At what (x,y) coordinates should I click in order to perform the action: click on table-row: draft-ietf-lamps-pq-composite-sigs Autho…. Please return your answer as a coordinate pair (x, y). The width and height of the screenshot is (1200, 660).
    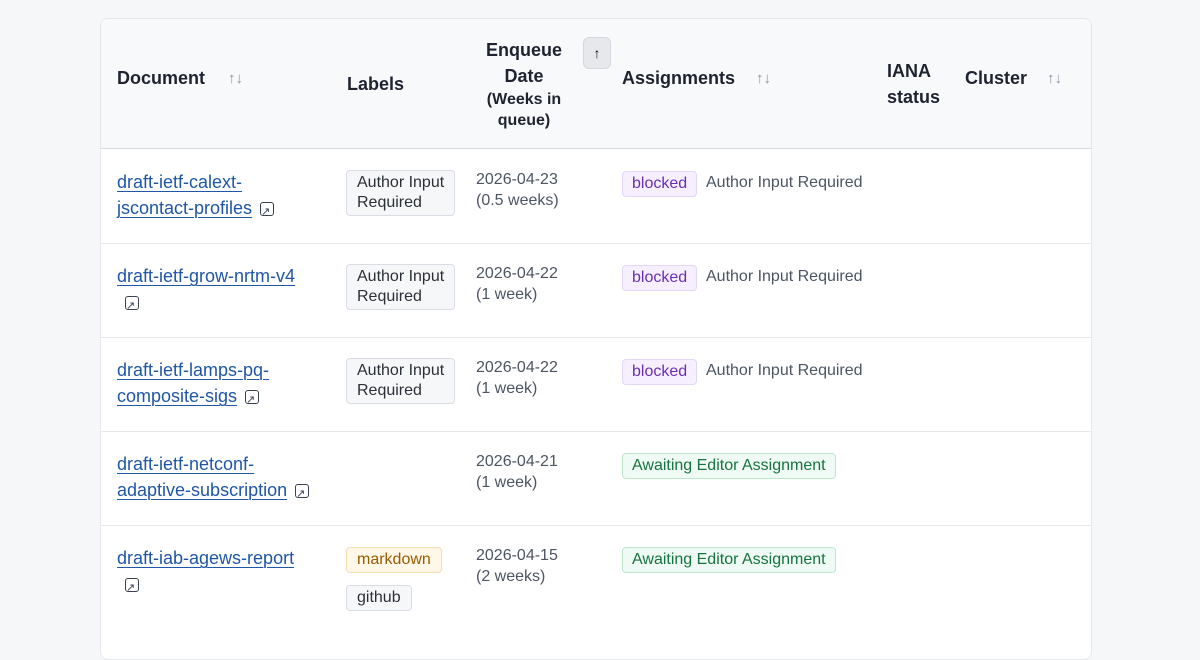
    Looking at the image, I should click on (596, 384).